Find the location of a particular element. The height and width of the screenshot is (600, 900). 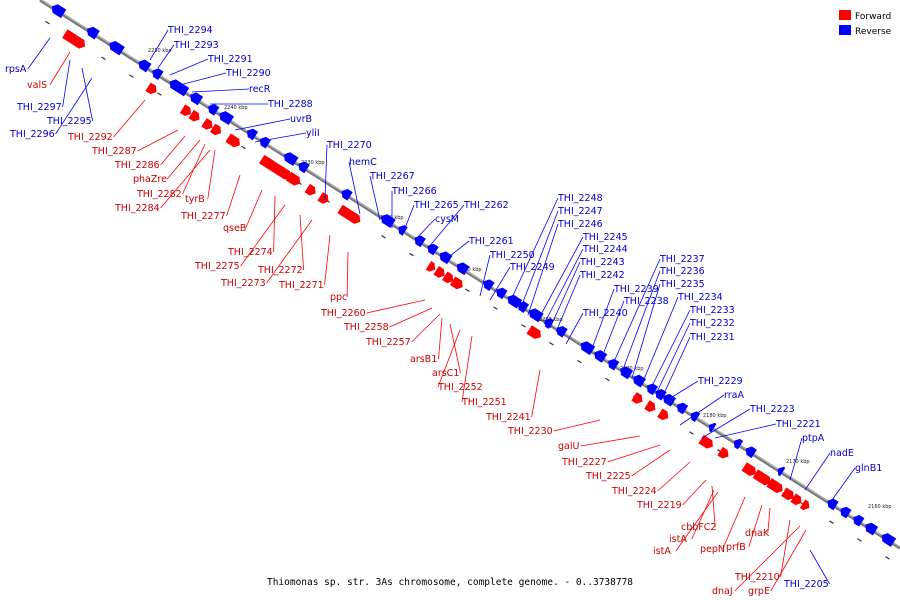

reverse-gene-label: THI_2247 is located at coordinates (580, 211).